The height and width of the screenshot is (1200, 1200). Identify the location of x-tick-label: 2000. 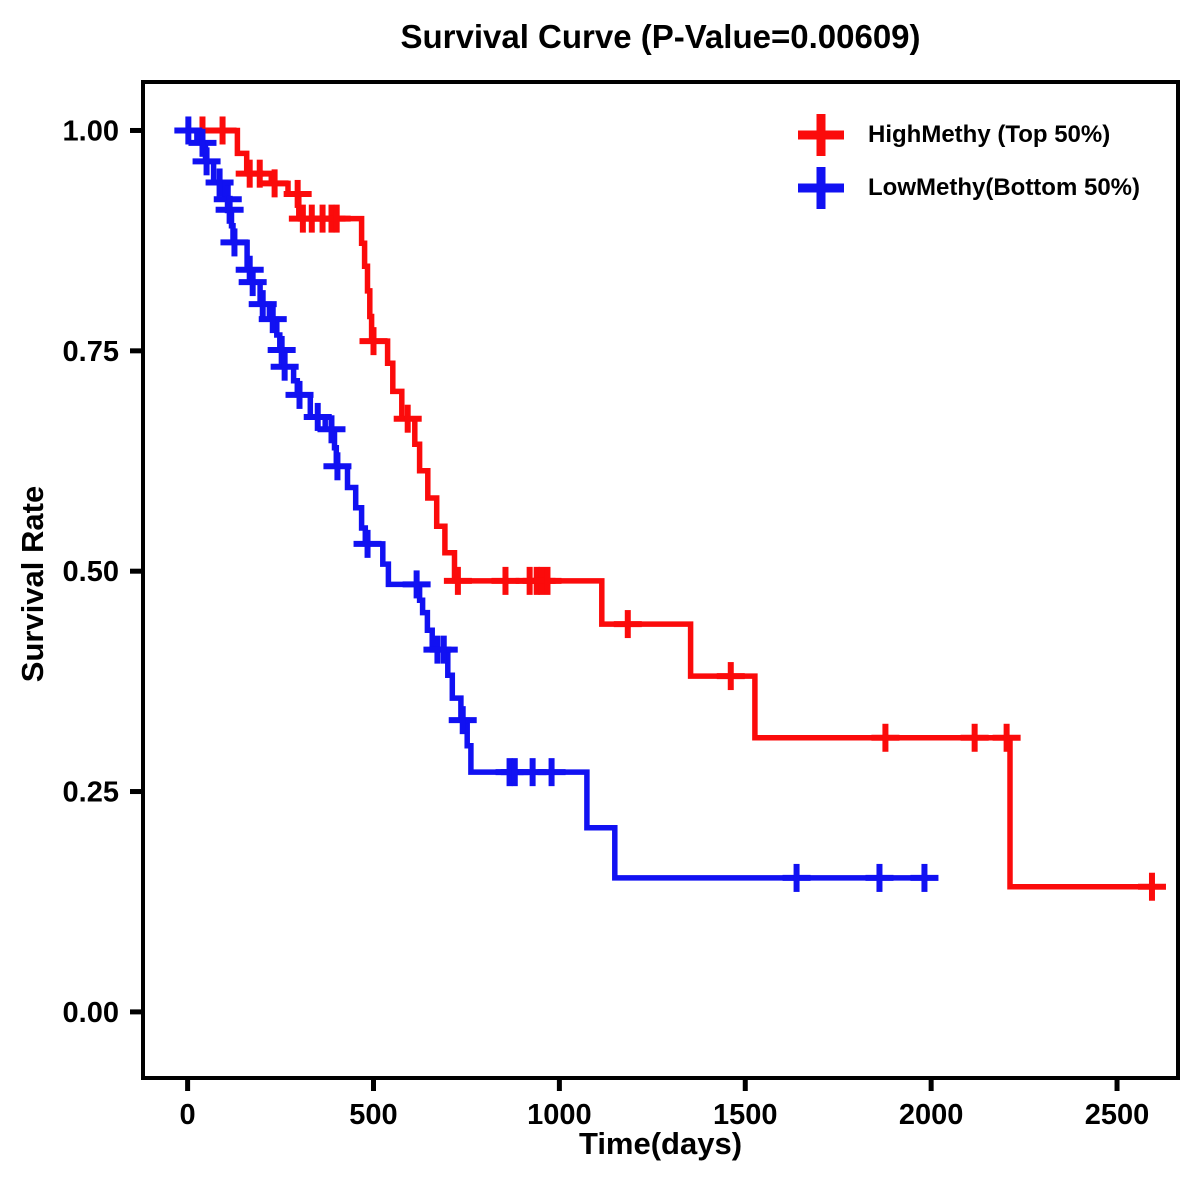
(931, 1115).